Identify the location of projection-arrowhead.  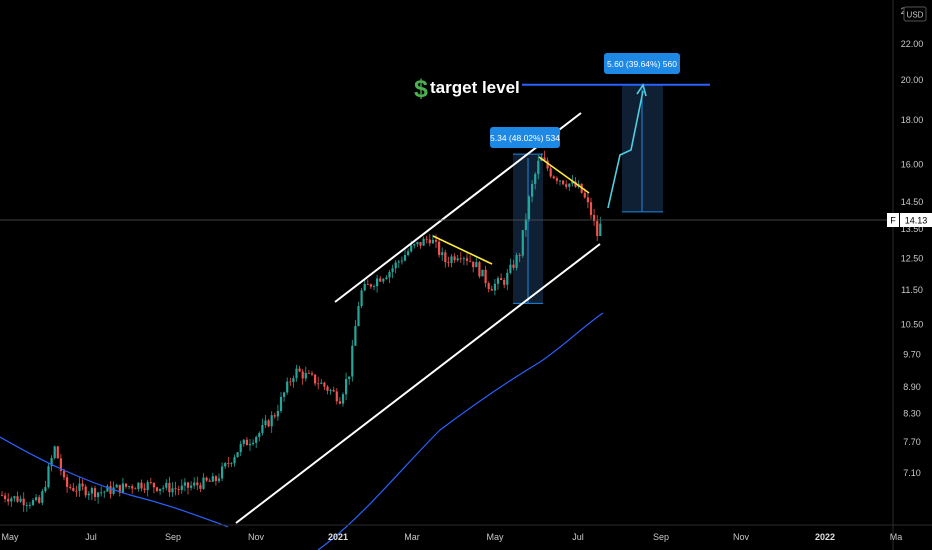
(641, 90).